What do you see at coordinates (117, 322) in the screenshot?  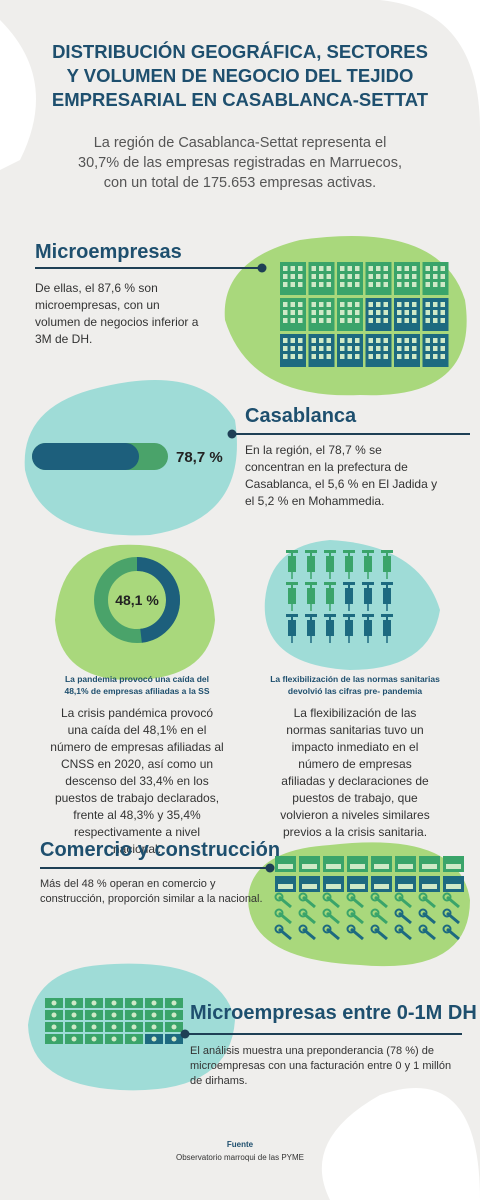 I see `text-line: volumen de negocios inferior a` at bounding box center [117, 322].